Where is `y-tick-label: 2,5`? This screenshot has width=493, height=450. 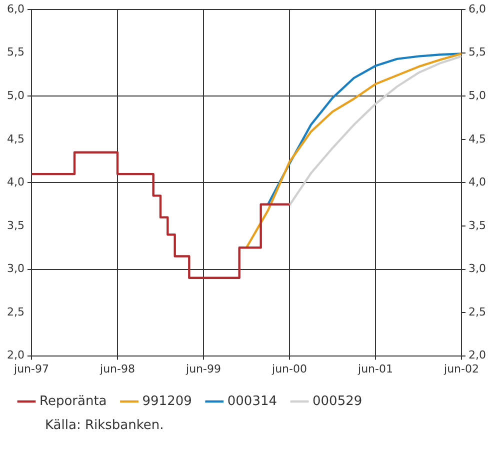 y-tick-label: 2,5 is located at coordinates (477, 311).